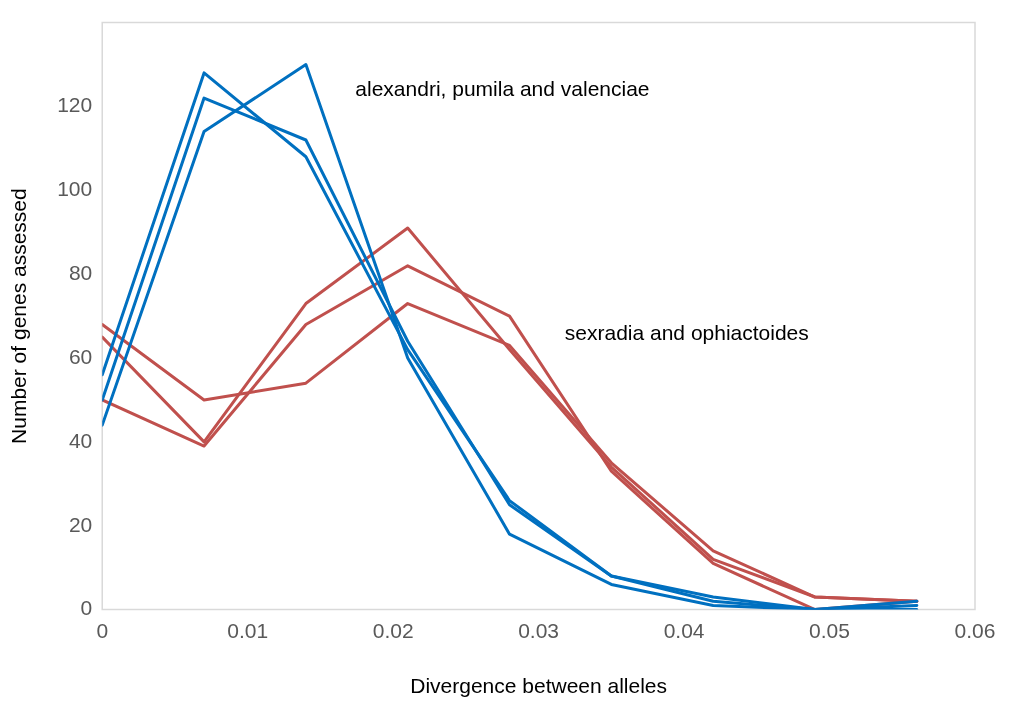 Image resolution: width=1011 pixels, height=708 pixels. I want to click on y-tick-label: 100, so click(75, 189).